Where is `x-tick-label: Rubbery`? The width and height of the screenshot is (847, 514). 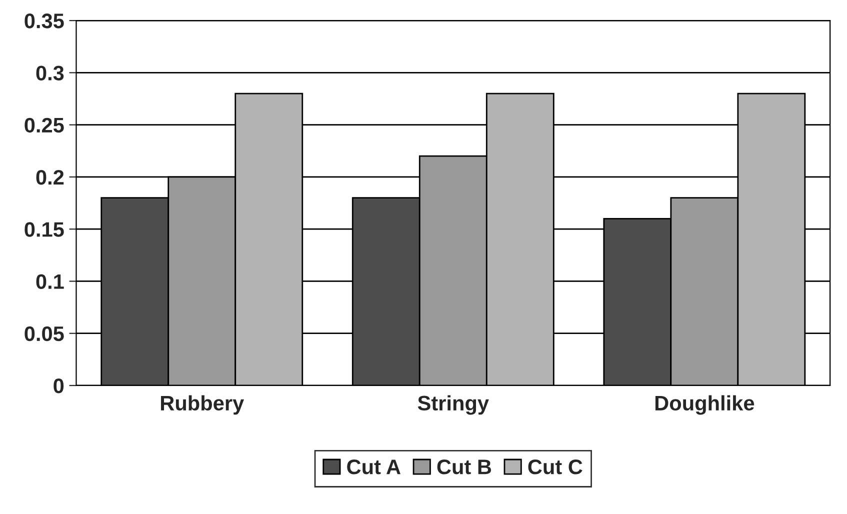 x-tick-label: Rubbery is located at coordinates (202, 405).